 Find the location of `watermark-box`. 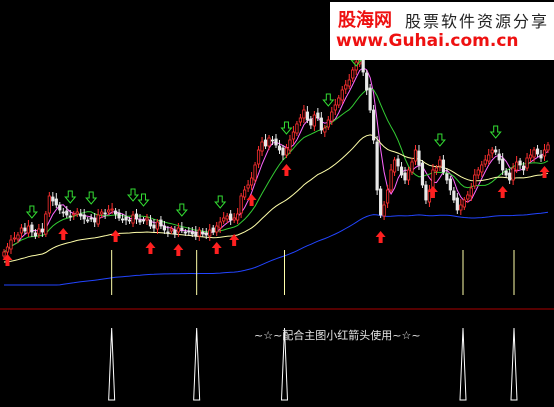

watermark-box is located at coordinates (442, 31).